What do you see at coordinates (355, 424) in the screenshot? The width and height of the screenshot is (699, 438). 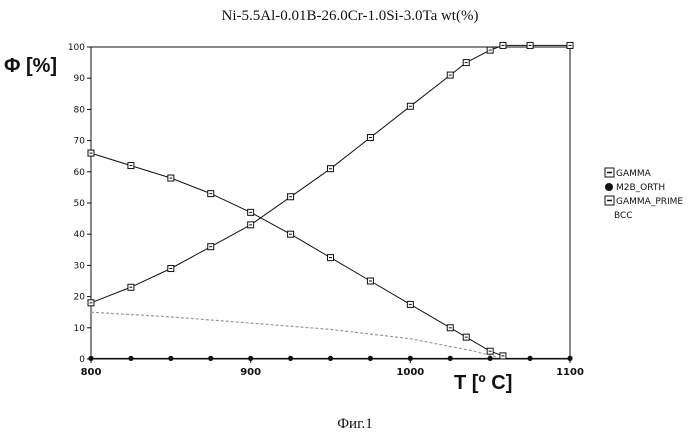 I see `figure-caption: Фиг.1` at bounding box center [355, 424].